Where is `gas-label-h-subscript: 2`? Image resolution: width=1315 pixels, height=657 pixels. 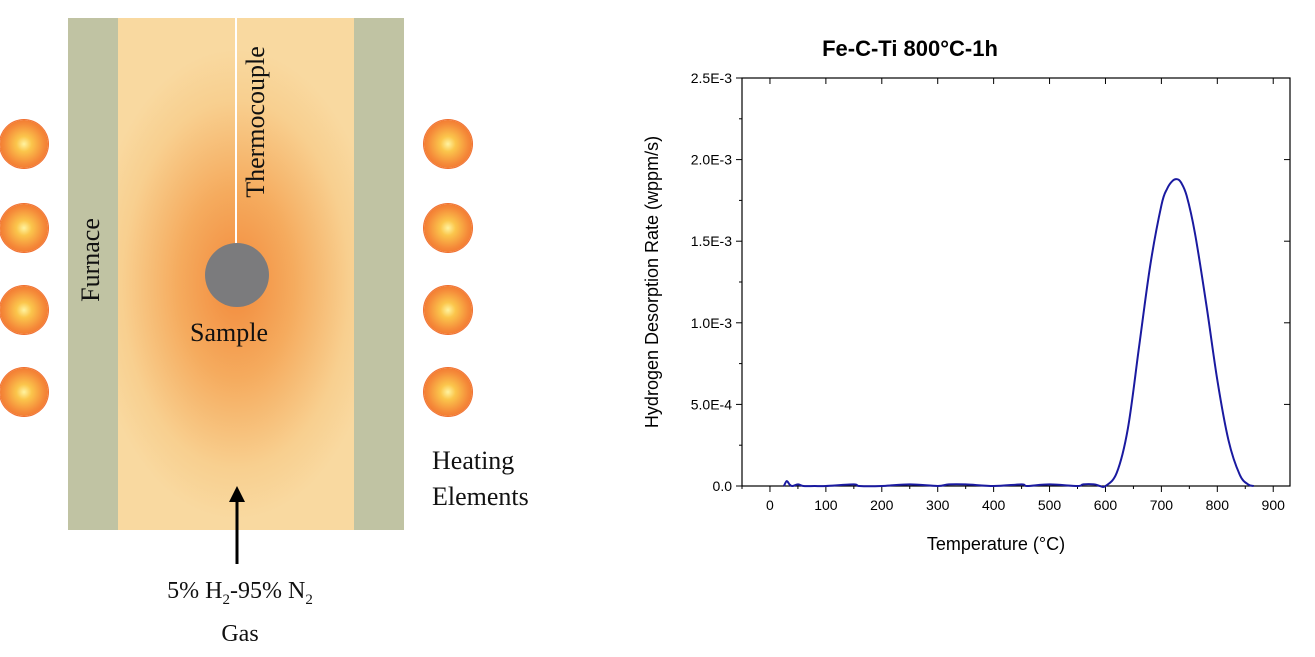
gas-label-h-subscript: 2 is located at coordinates (226, 599).